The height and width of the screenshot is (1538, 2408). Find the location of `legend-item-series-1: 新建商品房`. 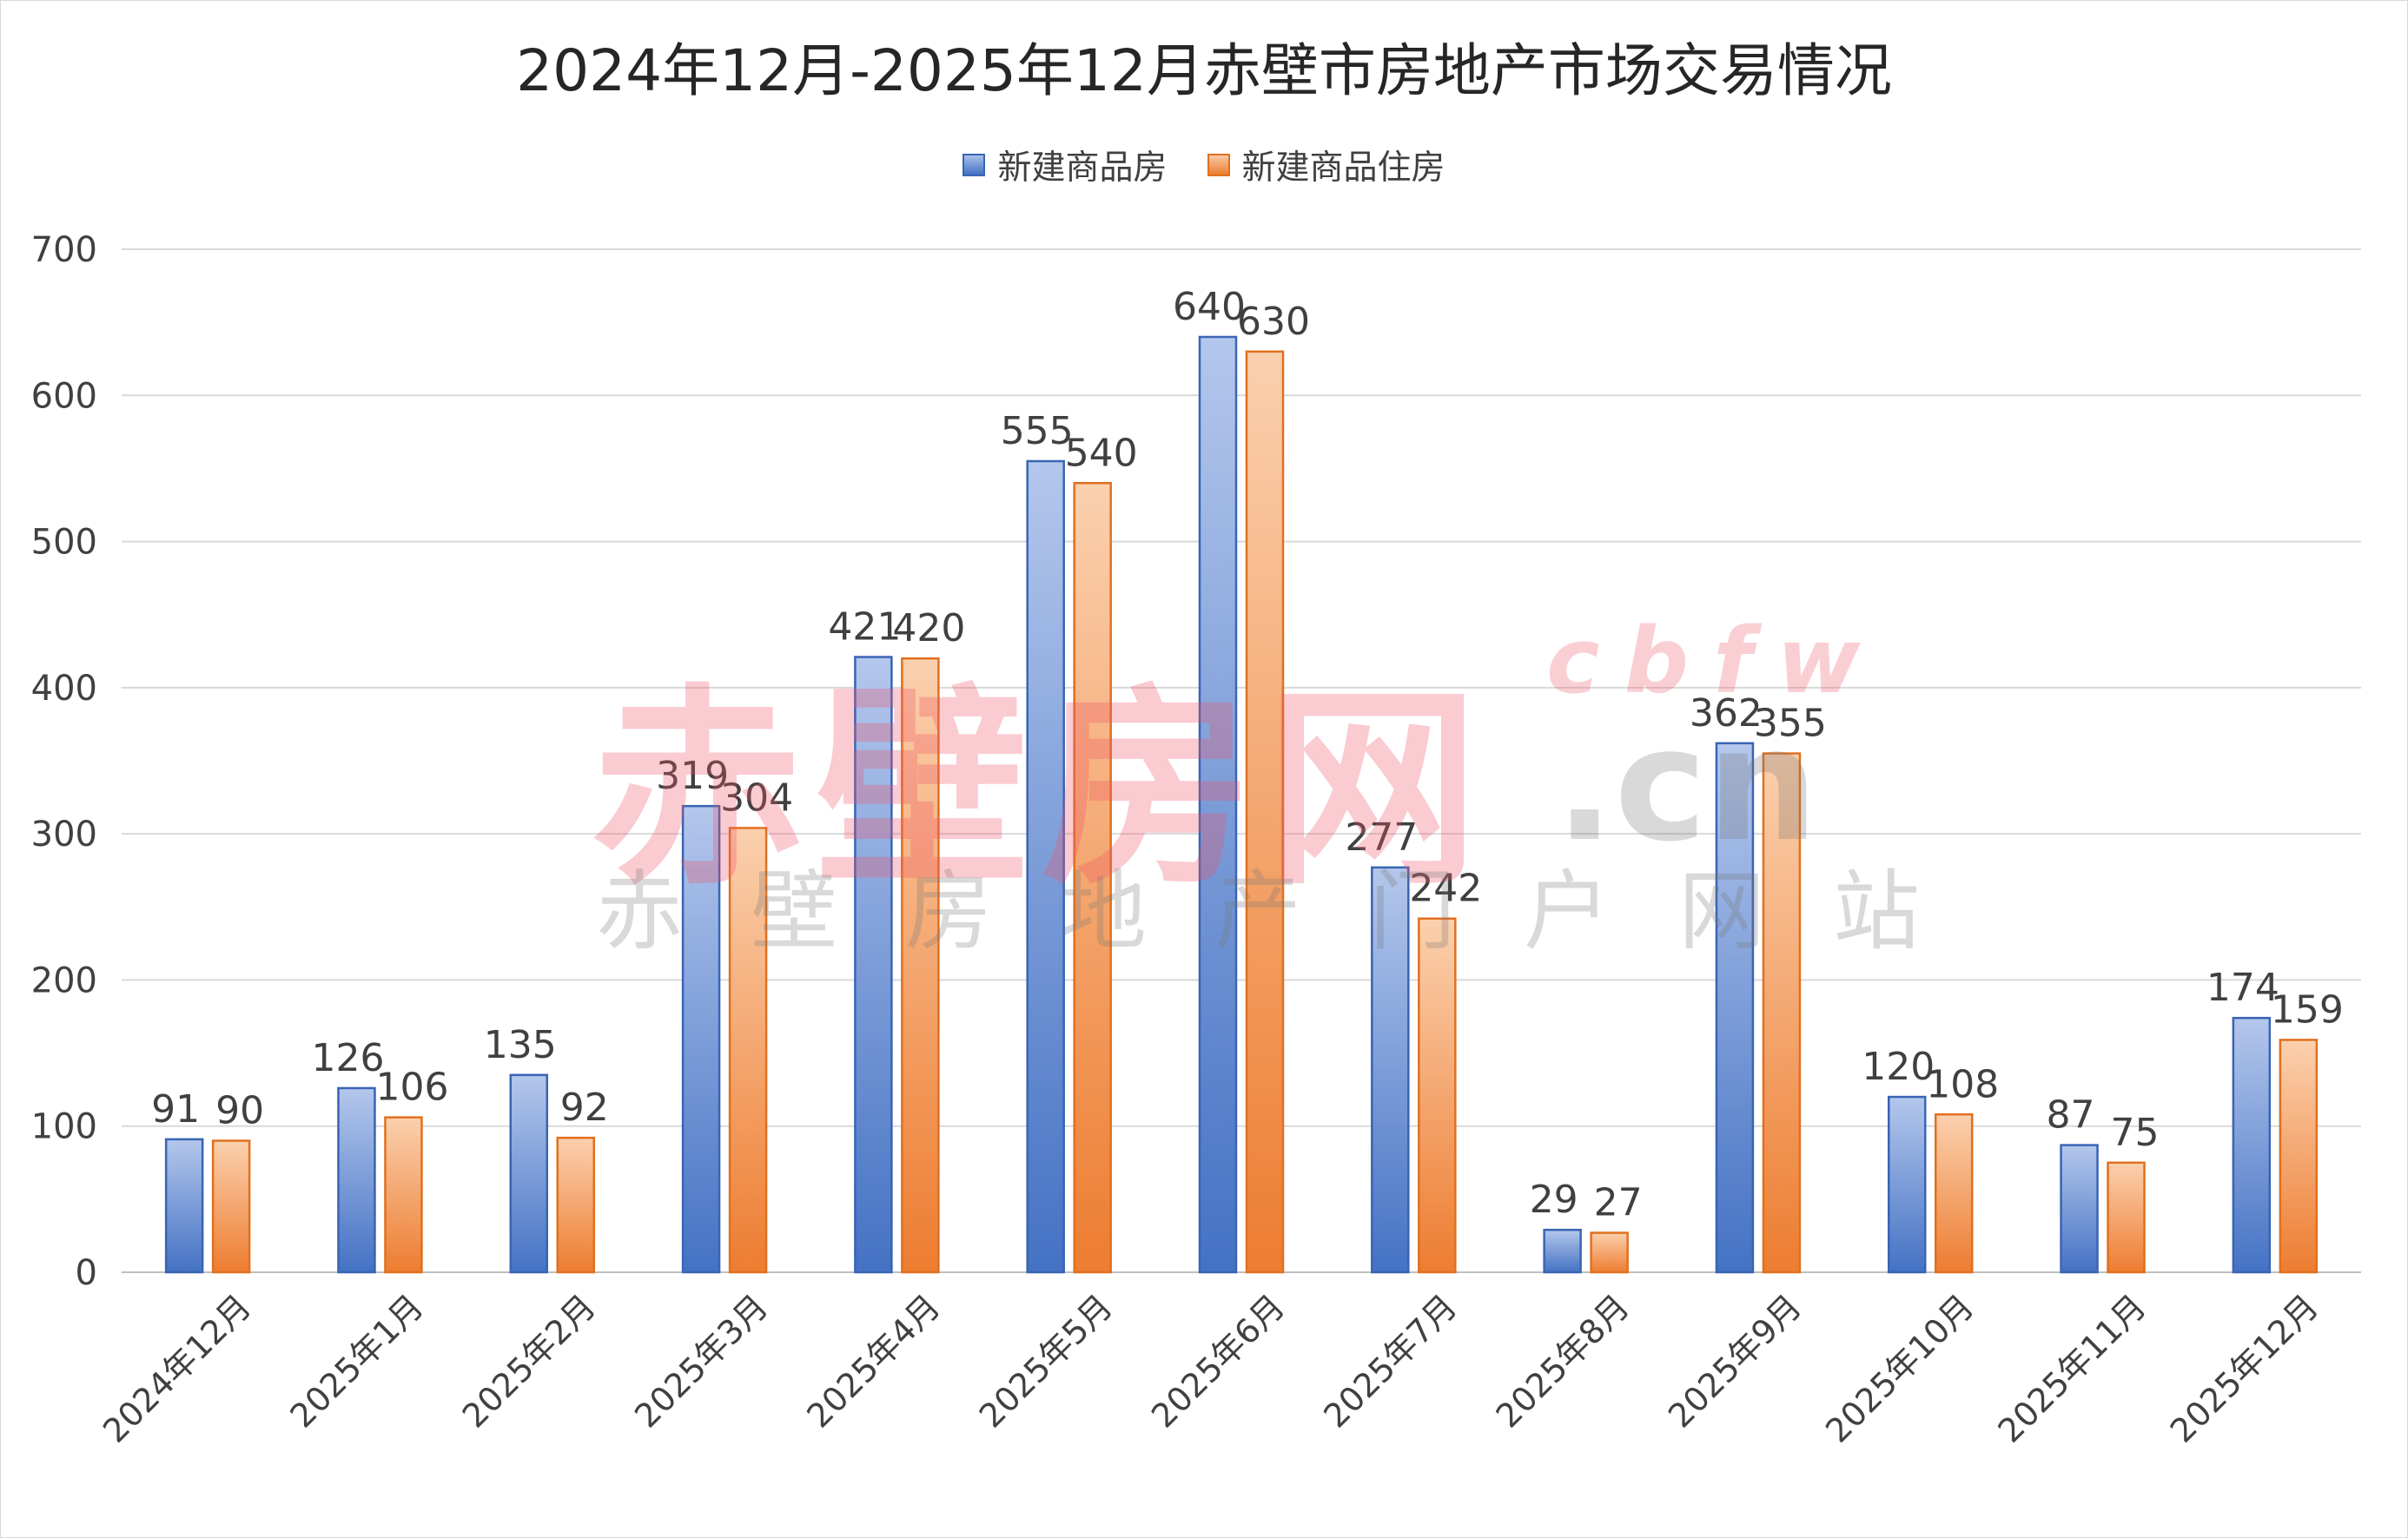

legend-item-series-1: 新建商品房 is located at coordinates (1065, 165).